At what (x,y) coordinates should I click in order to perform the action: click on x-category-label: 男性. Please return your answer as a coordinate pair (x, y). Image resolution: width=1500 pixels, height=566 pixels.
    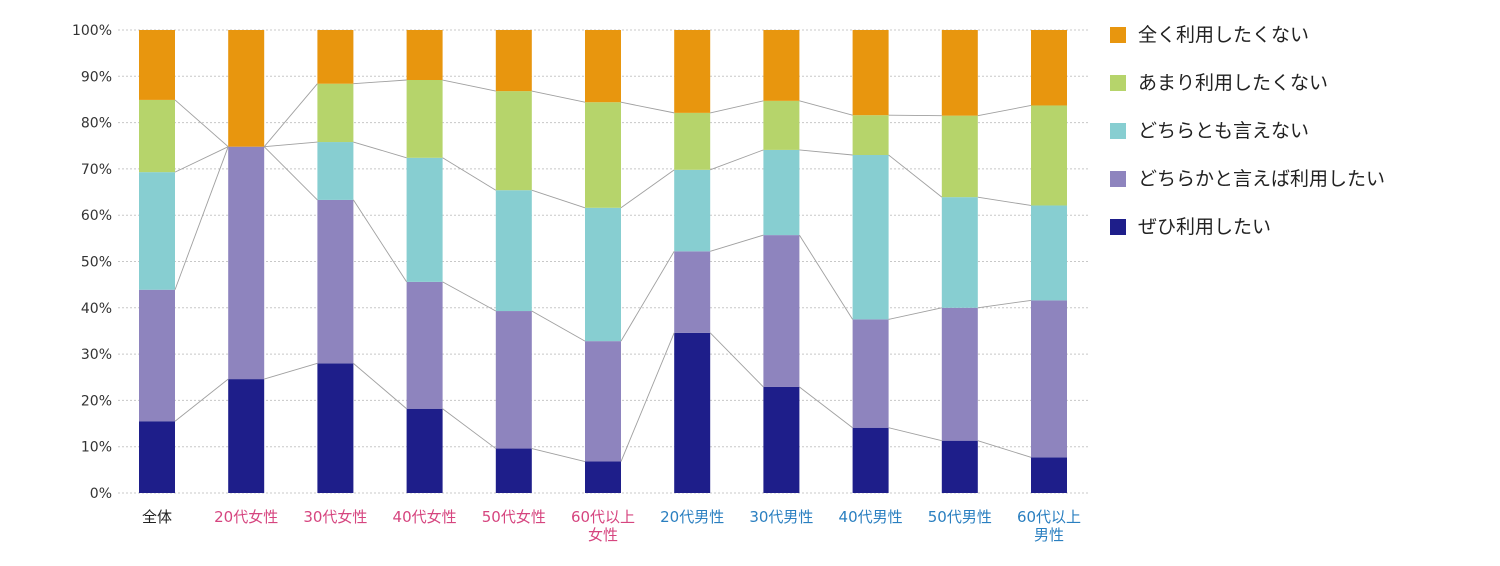
    Looking at the image, I should click on (1049, 535).